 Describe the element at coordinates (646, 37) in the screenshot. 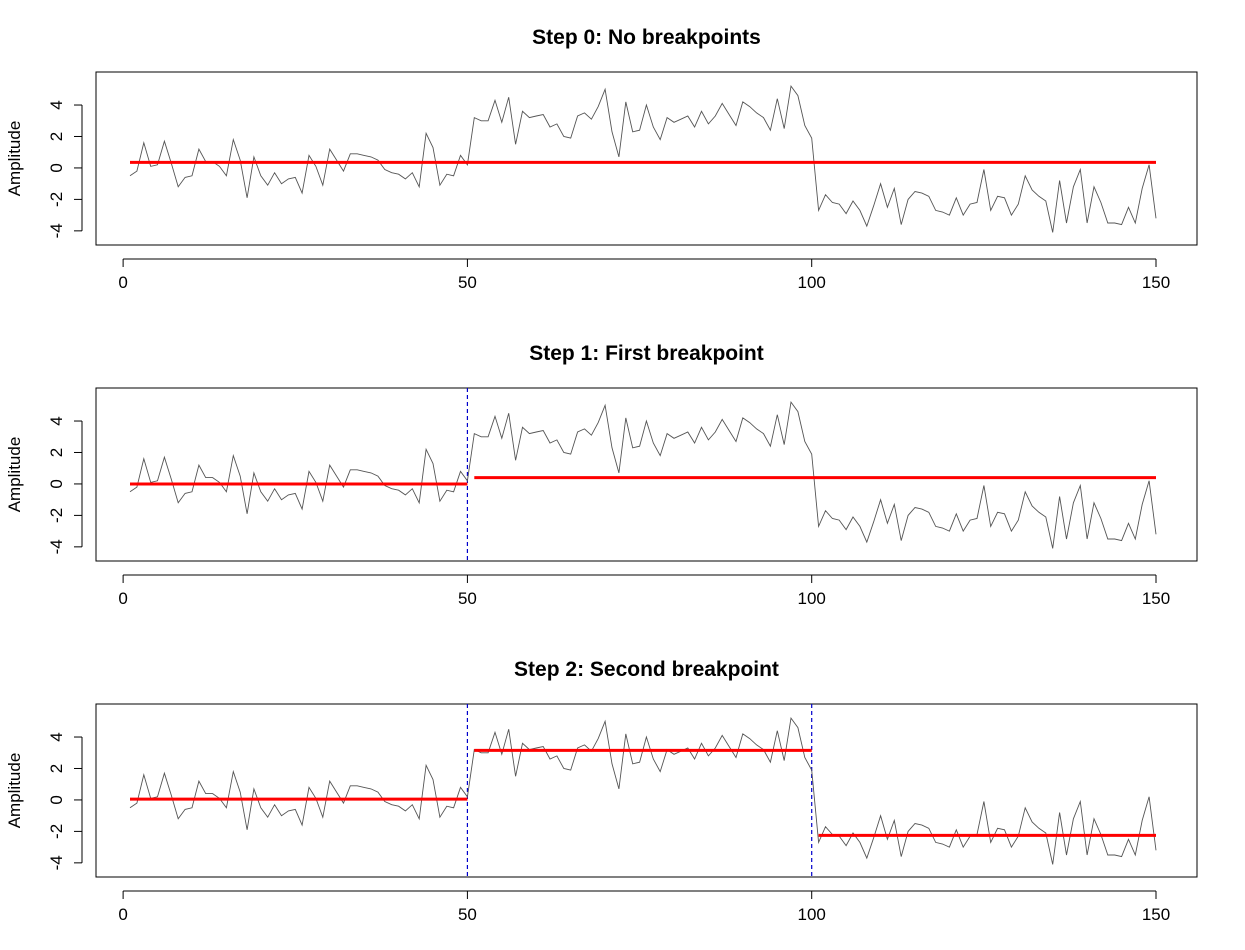

I see `chart-title: Step 0: No breakpoints` at that location.